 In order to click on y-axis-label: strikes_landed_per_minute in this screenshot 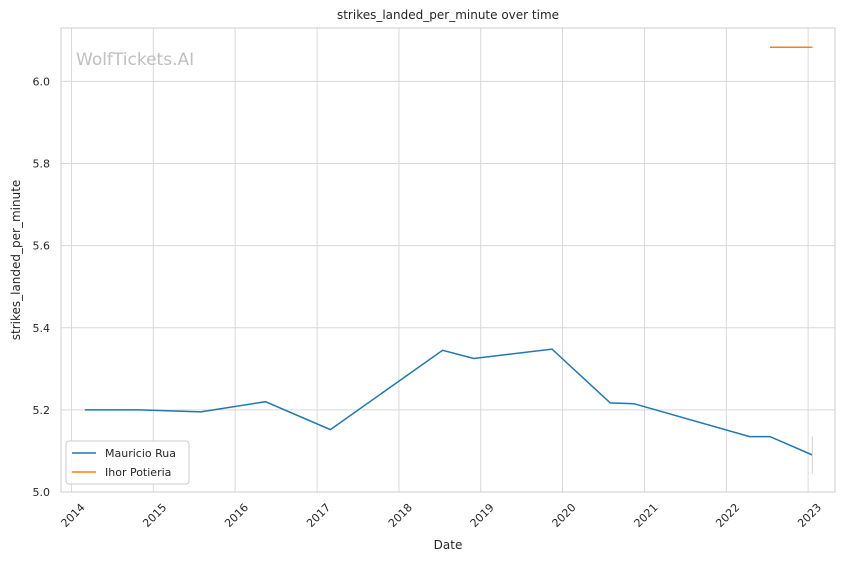, I will do `click(16, 260)`.